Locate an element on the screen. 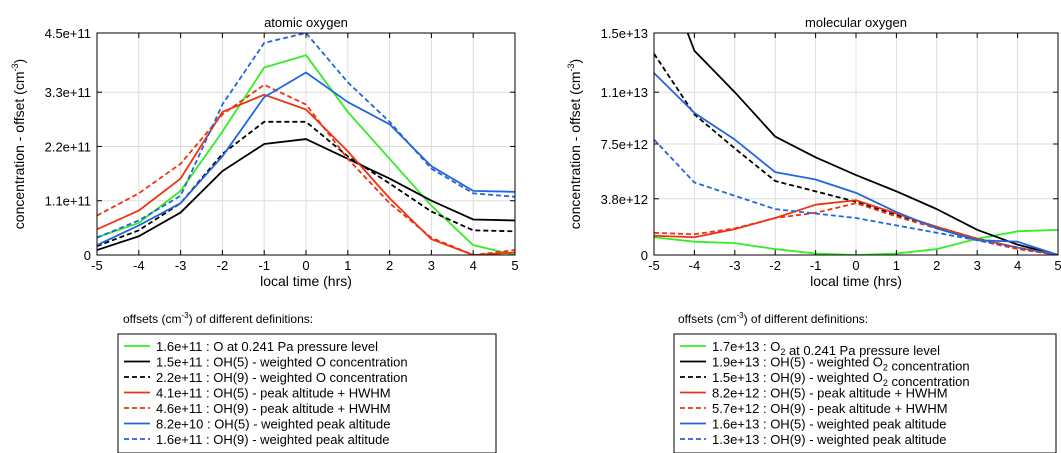  y-tick-label: 1.1e+13 is located at coordinates (624, 92).